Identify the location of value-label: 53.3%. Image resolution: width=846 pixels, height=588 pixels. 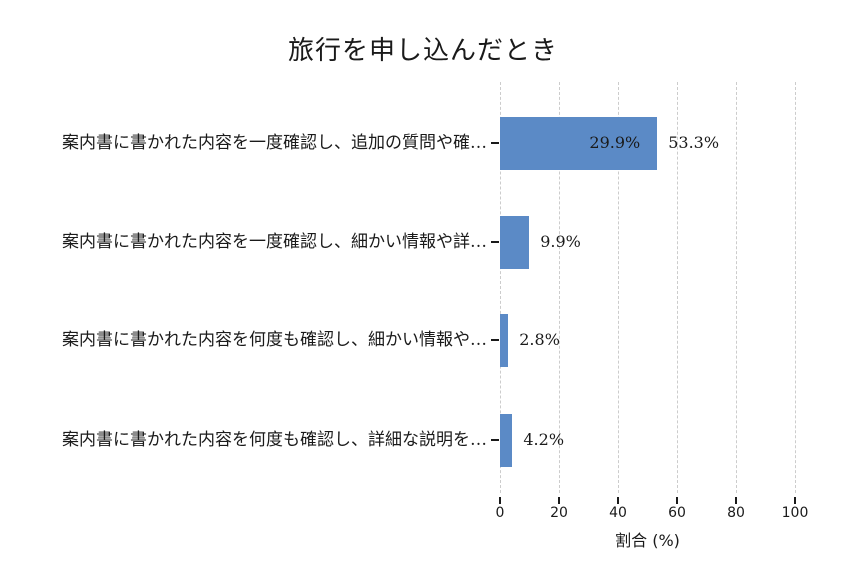
(694, 142).